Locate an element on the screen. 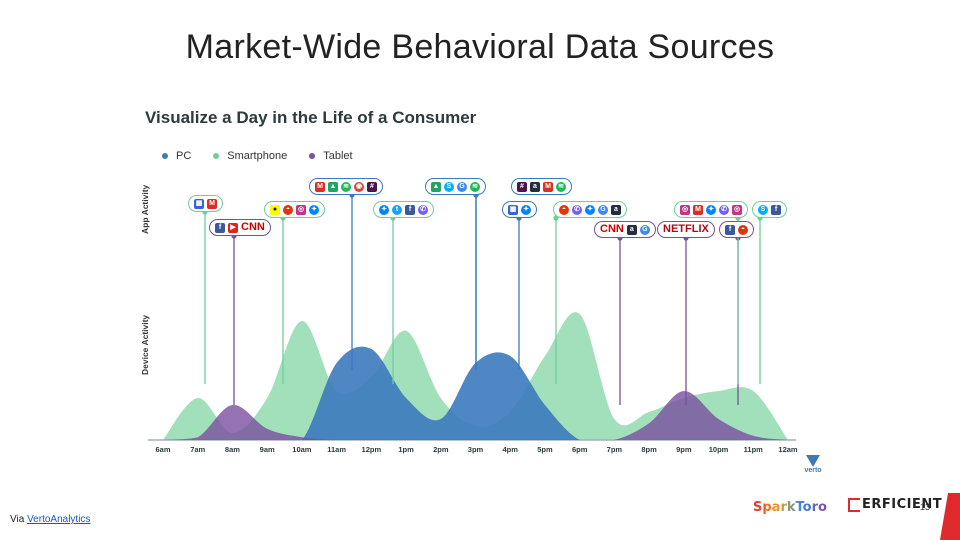 The height and width of the screenshot is (540, 960). snapchat-icon: ● is located at coordinates (275, 209).